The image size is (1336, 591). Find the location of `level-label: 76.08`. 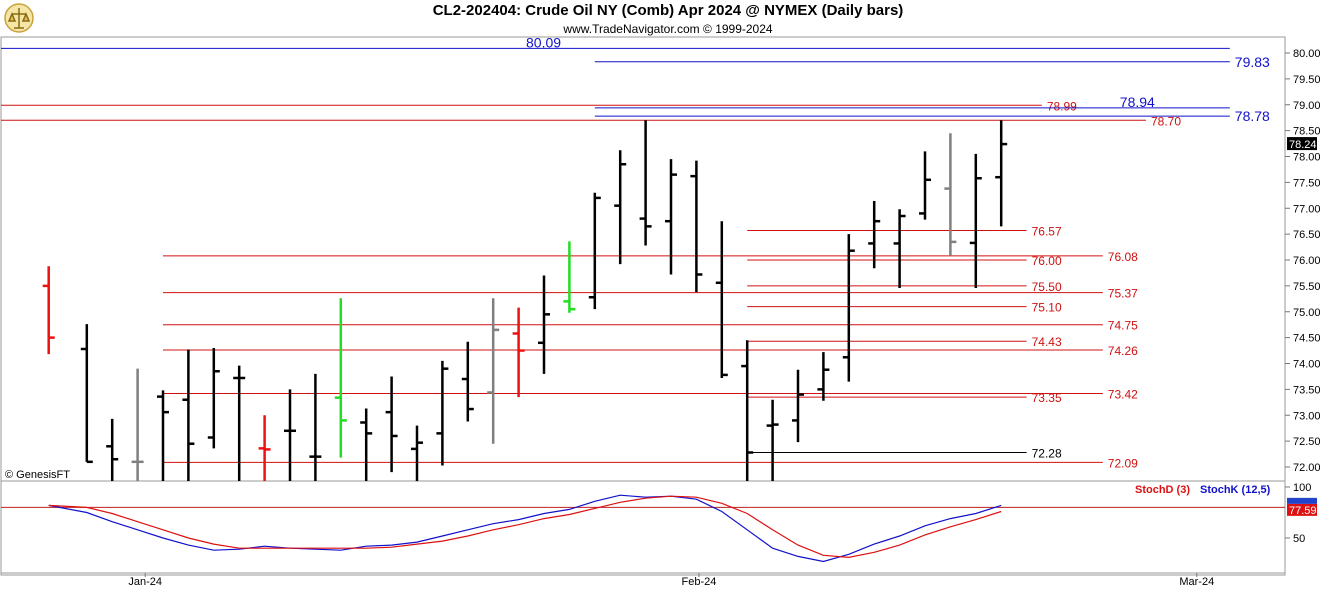

level-label: 76.08 is located at coordinates (1123, 257).